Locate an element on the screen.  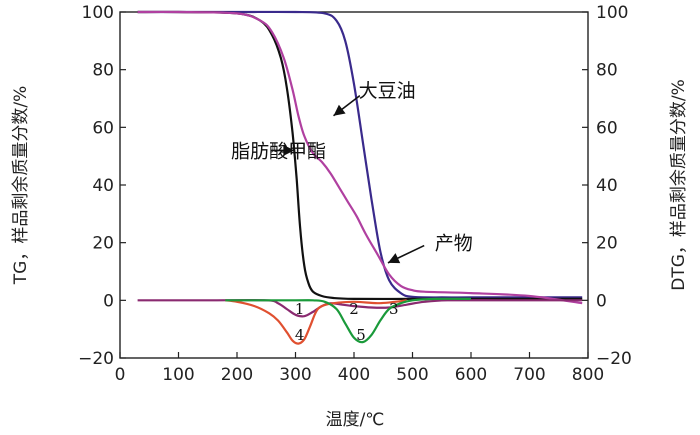
left-y-tick-label: 40 is located at coordinates (103, 186).